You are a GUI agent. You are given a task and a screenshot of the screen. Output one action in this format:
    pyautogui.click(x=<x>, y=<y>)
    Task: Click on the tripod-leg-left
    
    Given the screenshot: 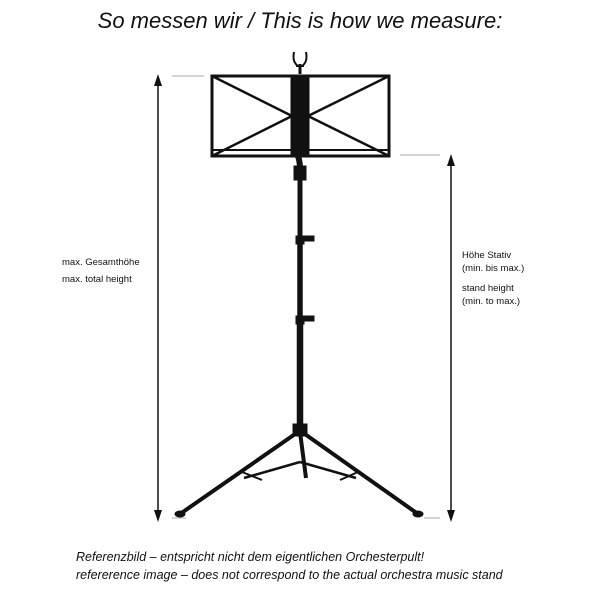 What is the action you would take?
    pyautogui.click(x=239, y=473)
    